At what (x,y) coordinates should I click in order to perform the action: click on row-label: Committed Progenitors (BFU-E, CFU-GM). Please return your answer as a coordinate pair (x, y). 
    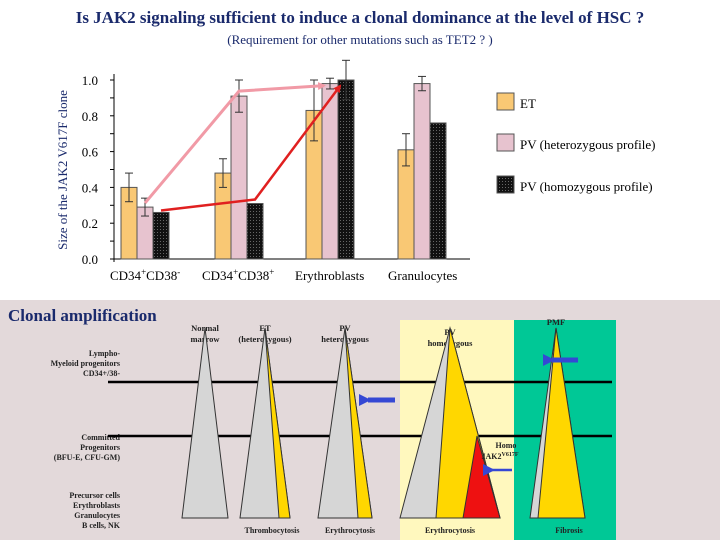
    Looking at the image, I should click on (87, 447).